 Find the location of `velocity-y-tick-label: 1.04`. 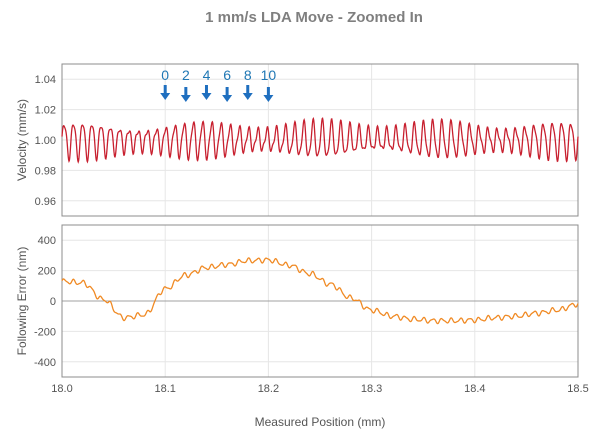

velocity-y-tick-label: 1.04 is located at coordinates (45, 80).